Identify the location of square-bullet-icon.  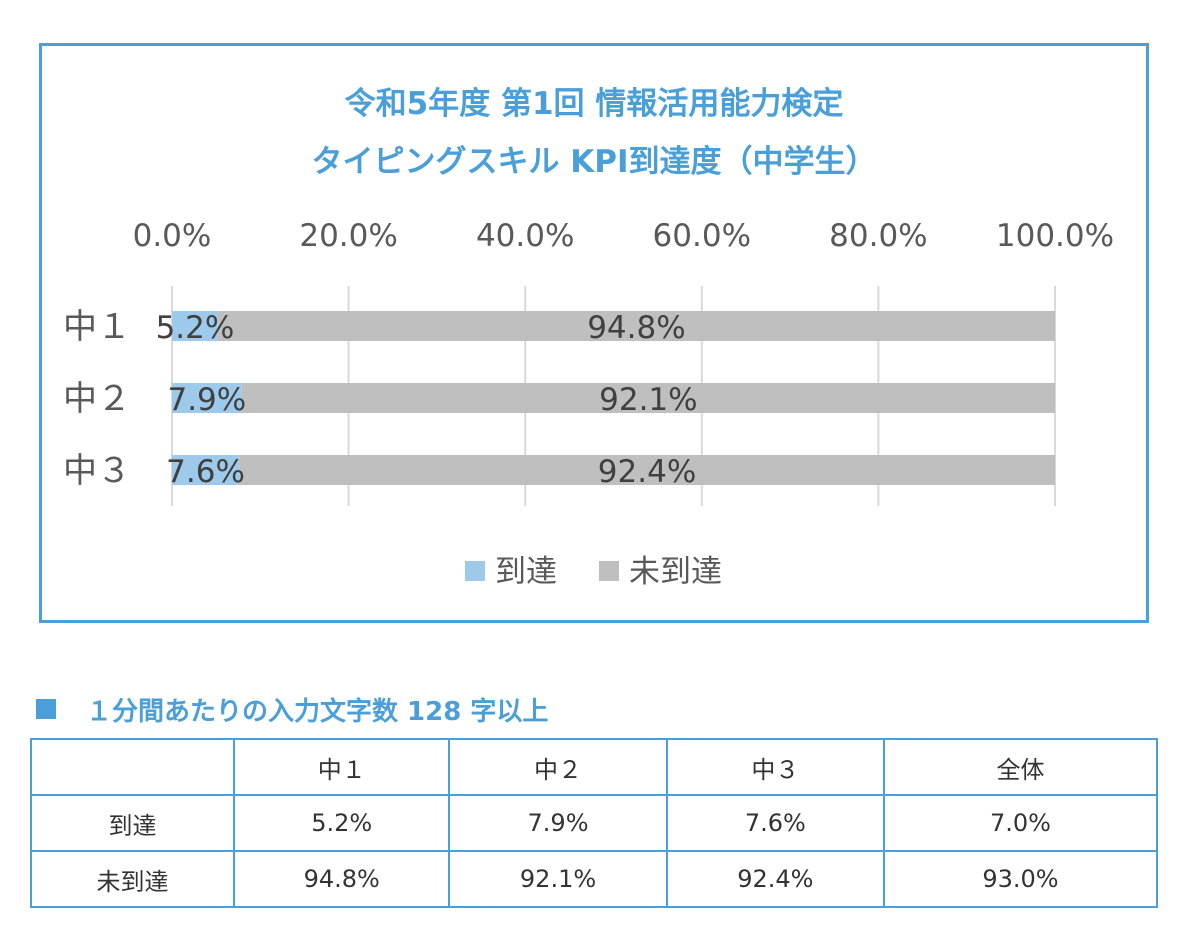
(46, 709).